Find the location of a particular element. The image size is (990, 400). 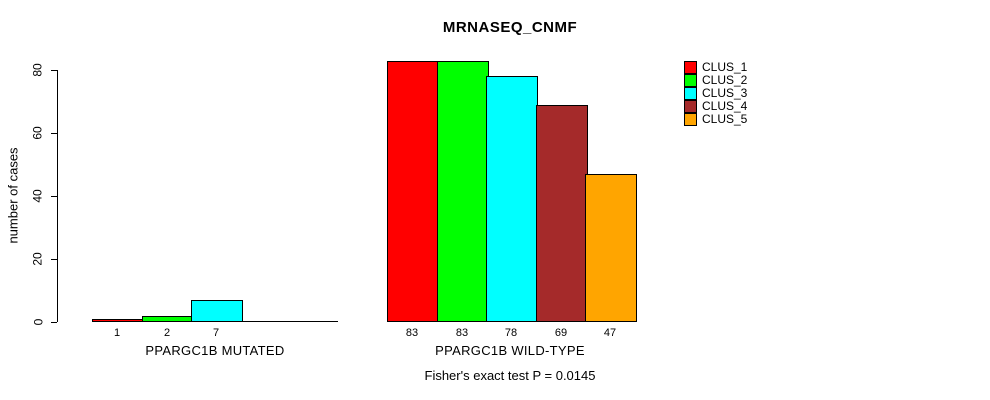

legend-item: CLUS_1 is located at coordinates (715, 67).